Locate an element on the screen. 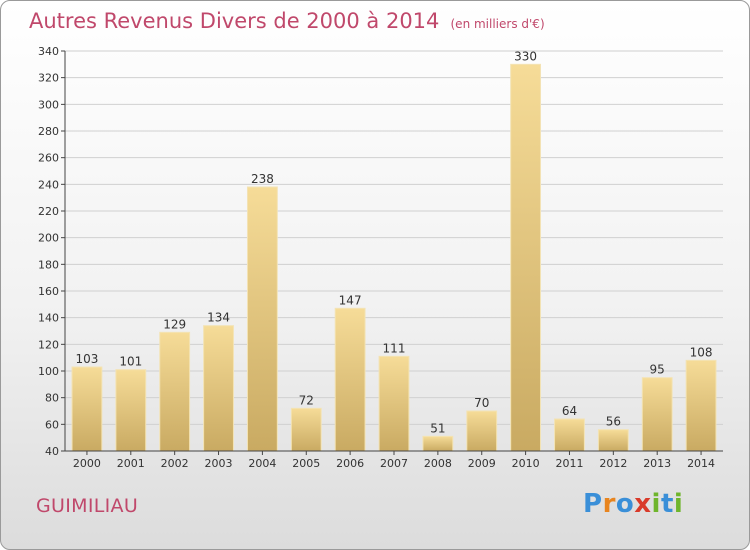  bar-value-label: 103 is located at coordinates (86, 359).